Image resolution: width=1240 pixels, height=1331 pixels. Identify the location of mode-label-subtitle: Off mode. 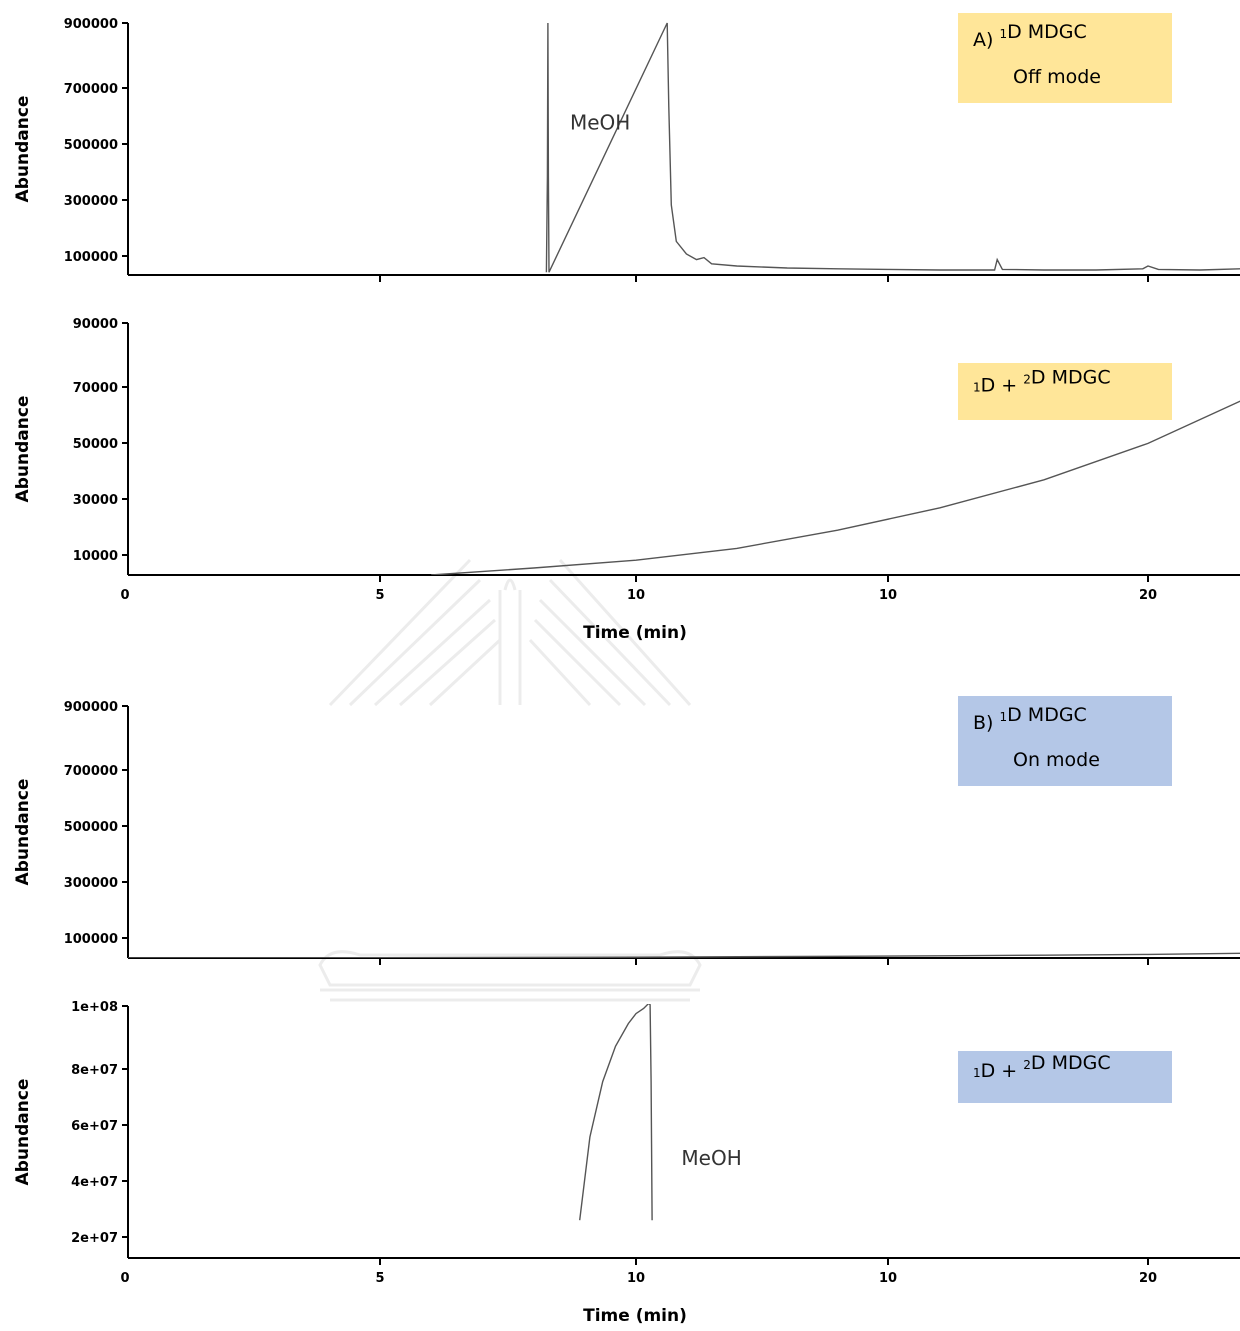
(1057, 77).